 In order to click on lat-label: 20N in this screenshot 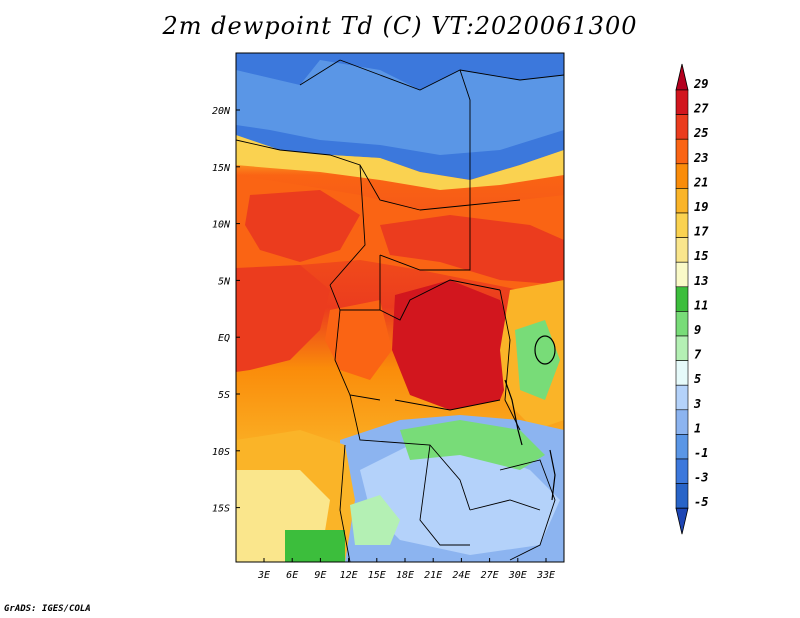, I will do `click(221, 111)`.